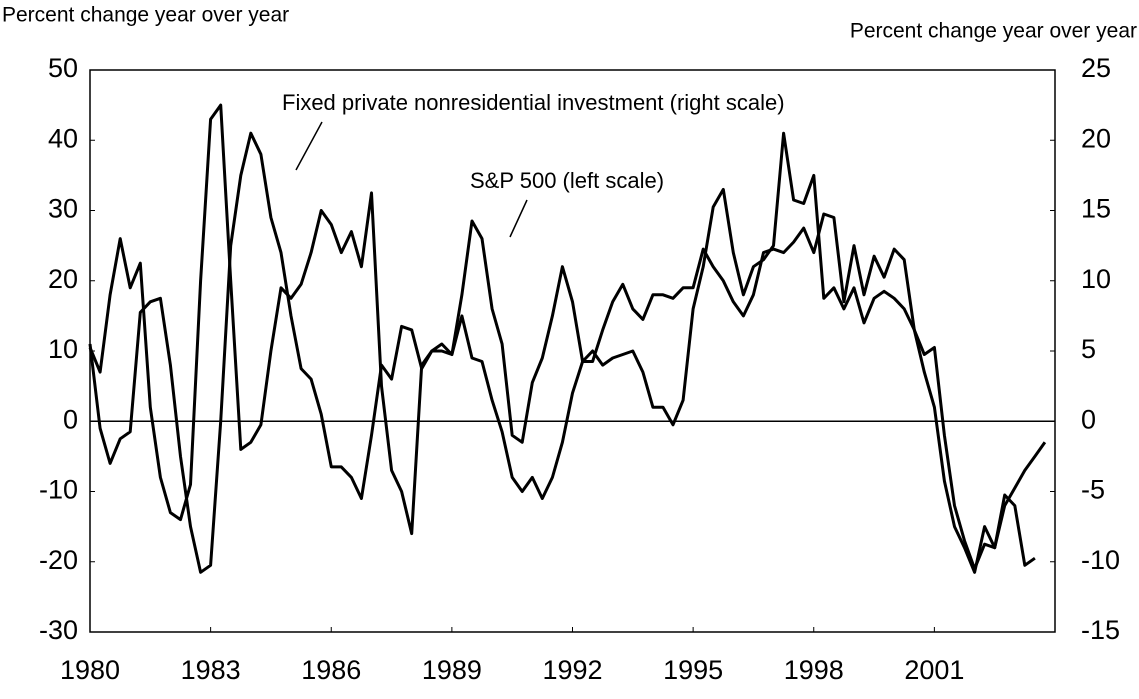  What do you see at coordinates (452, 670) in the screenshot?
I see `x-tick-label: 1989` at bounding box center [452, 670].